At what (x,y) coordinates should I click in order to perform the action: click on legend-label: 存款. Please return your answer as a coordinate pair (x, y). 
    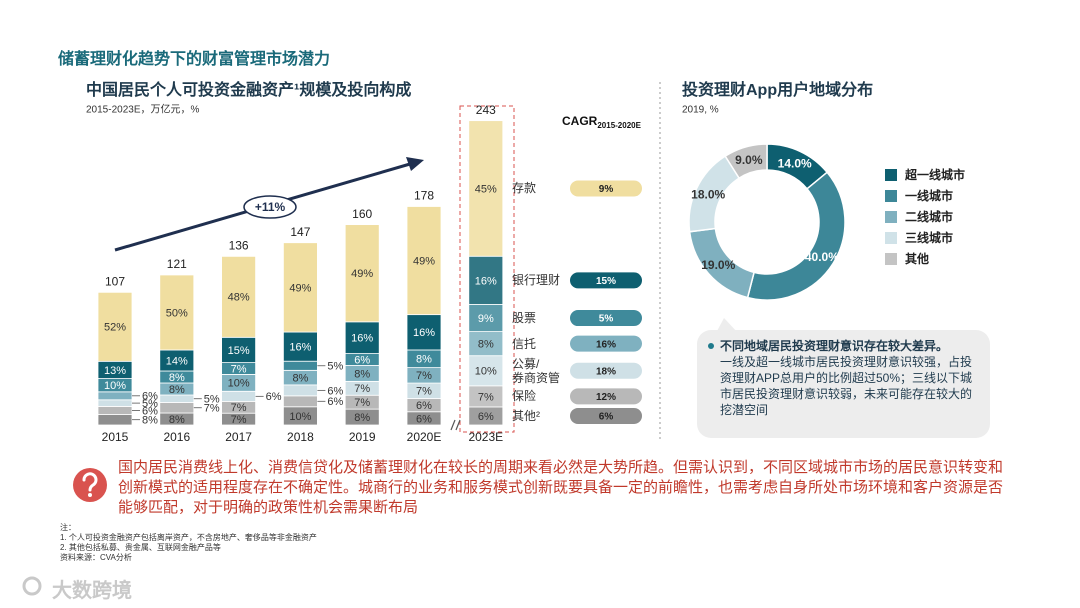
    Looking at the image, I should click on (524, 188).